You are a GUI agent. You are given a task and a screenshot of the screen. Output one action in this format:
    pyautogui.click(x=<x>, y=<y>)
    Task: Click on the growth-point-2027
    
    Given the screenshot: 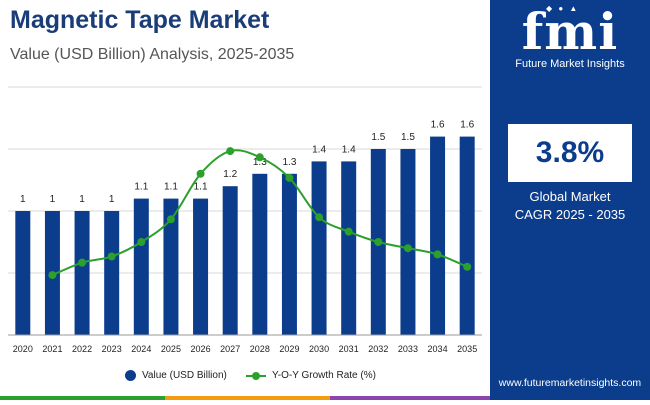 What is the action you would take?
    pyautogui.click(x=230, y=151)
    